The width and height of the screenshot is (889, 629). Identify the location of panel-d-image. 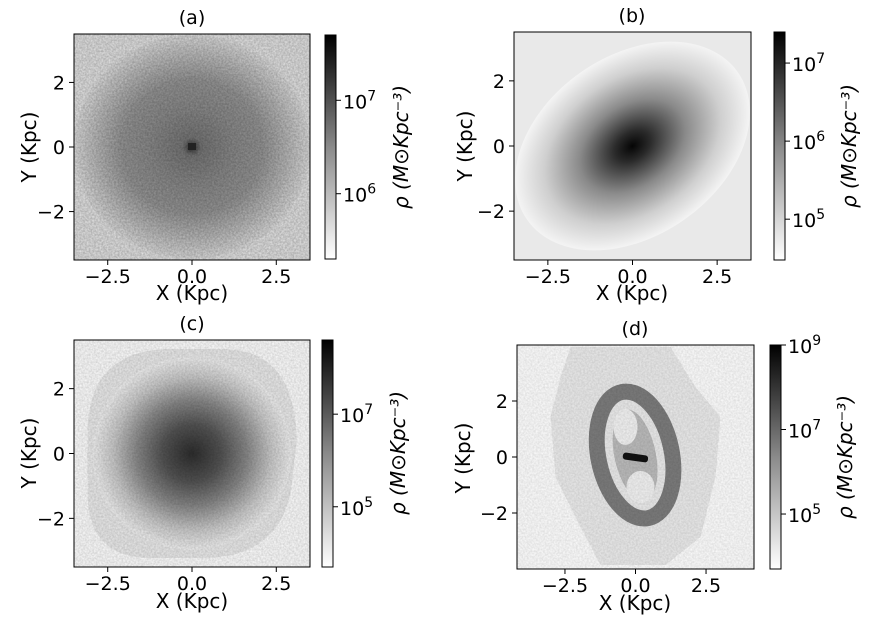
(635, 457).